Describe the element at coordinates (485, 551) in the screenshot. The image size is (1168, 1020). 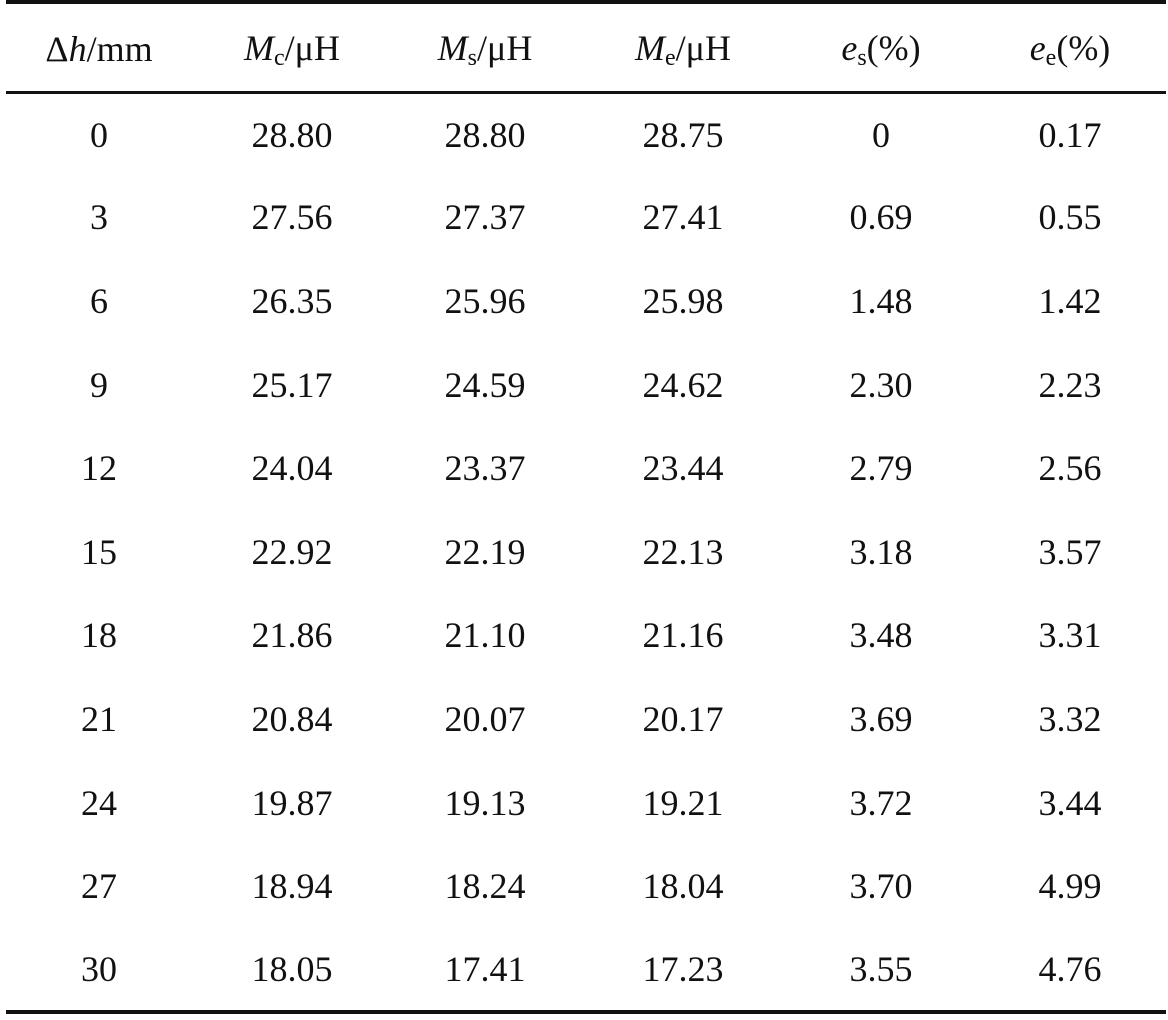
I see `table-cell-ms: 22.19` at that location.